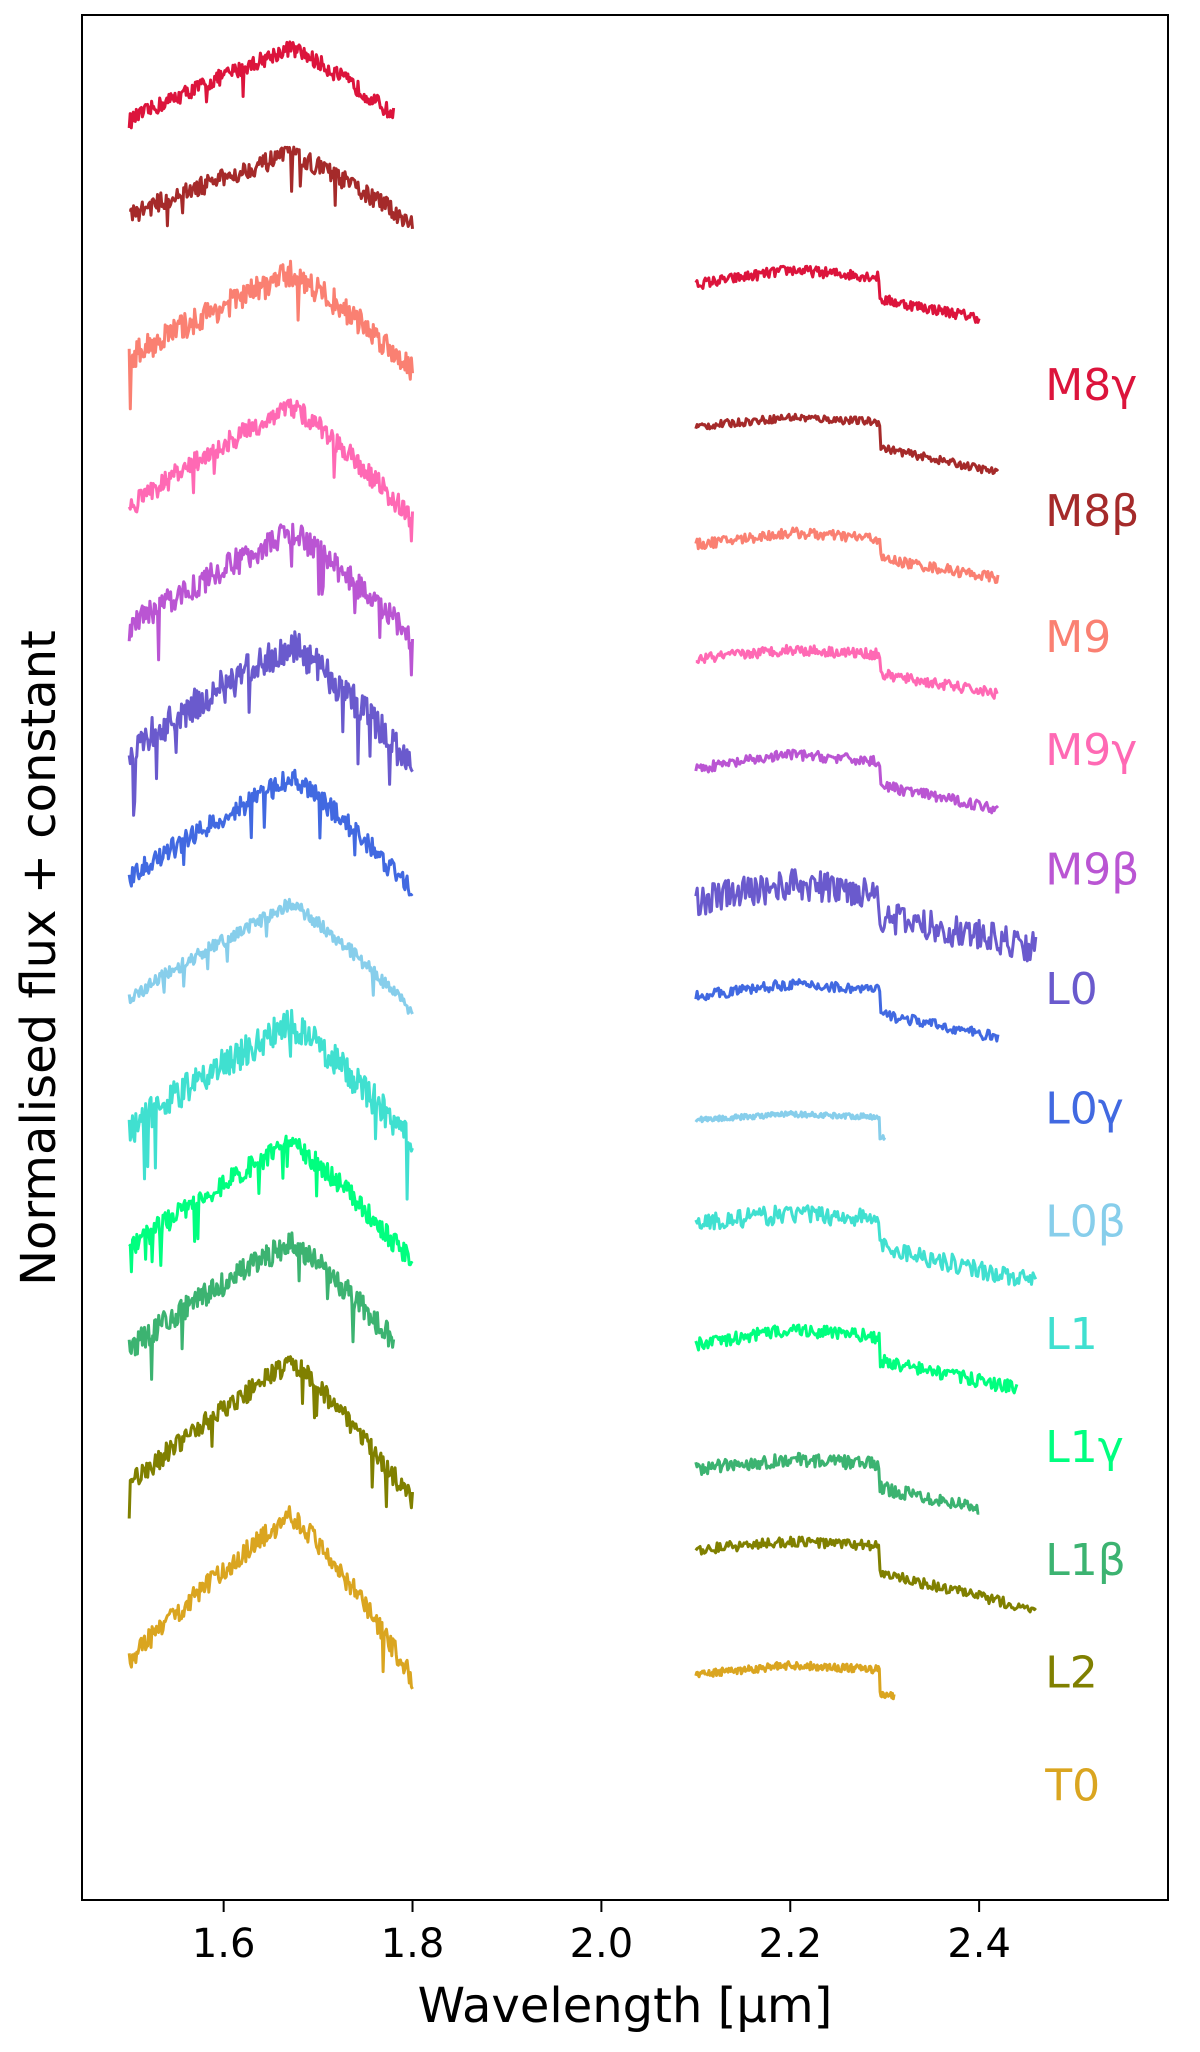 The width and height of the screenshot is (1200, 2052). I want to click on series-label-6: L0γ, so click(1084, 1108).